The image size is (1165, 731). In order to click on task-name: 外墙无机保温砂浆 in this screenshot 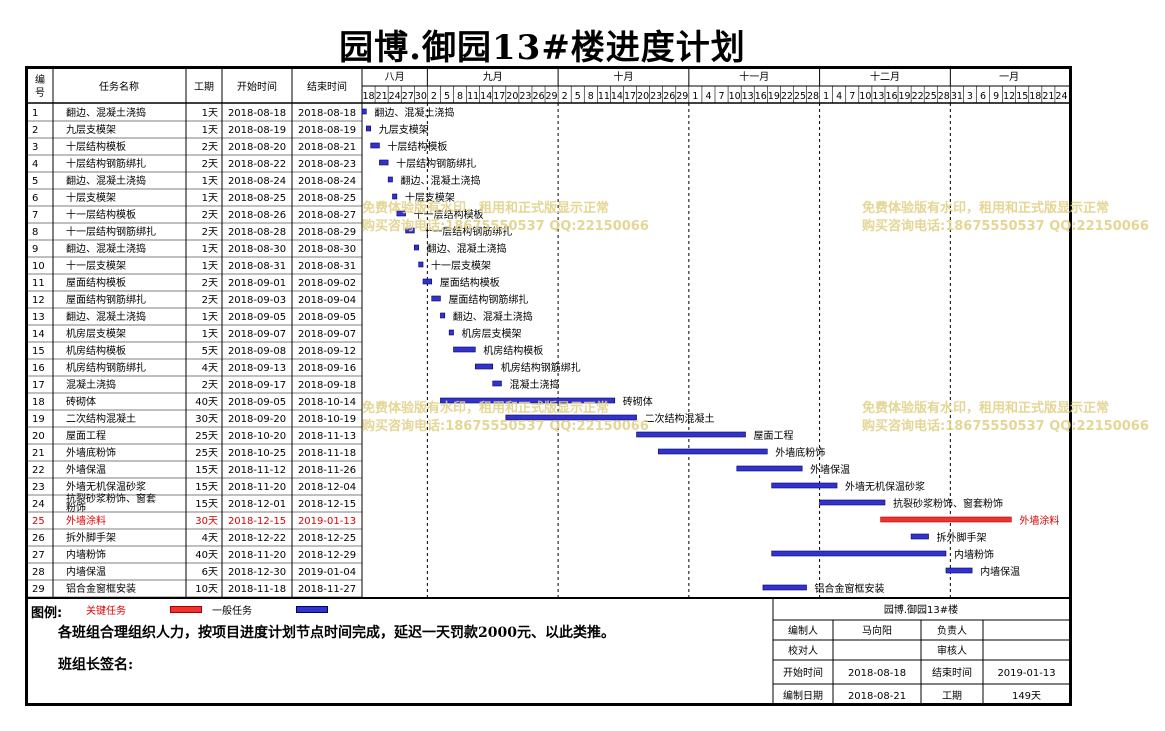, I will do `click(106, 486)`.